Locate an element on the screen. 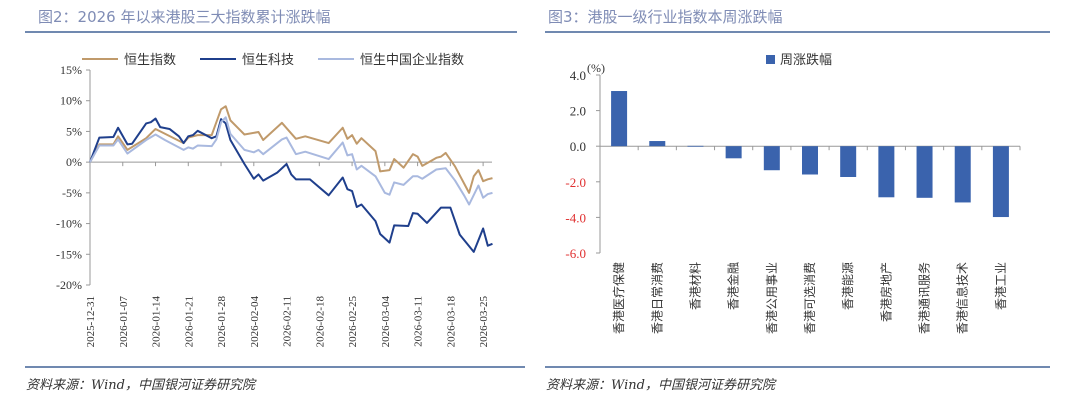 The width and height of the screenshot is (1072, 411). y-tick-label: 10% is located at coordinates (71, 101).